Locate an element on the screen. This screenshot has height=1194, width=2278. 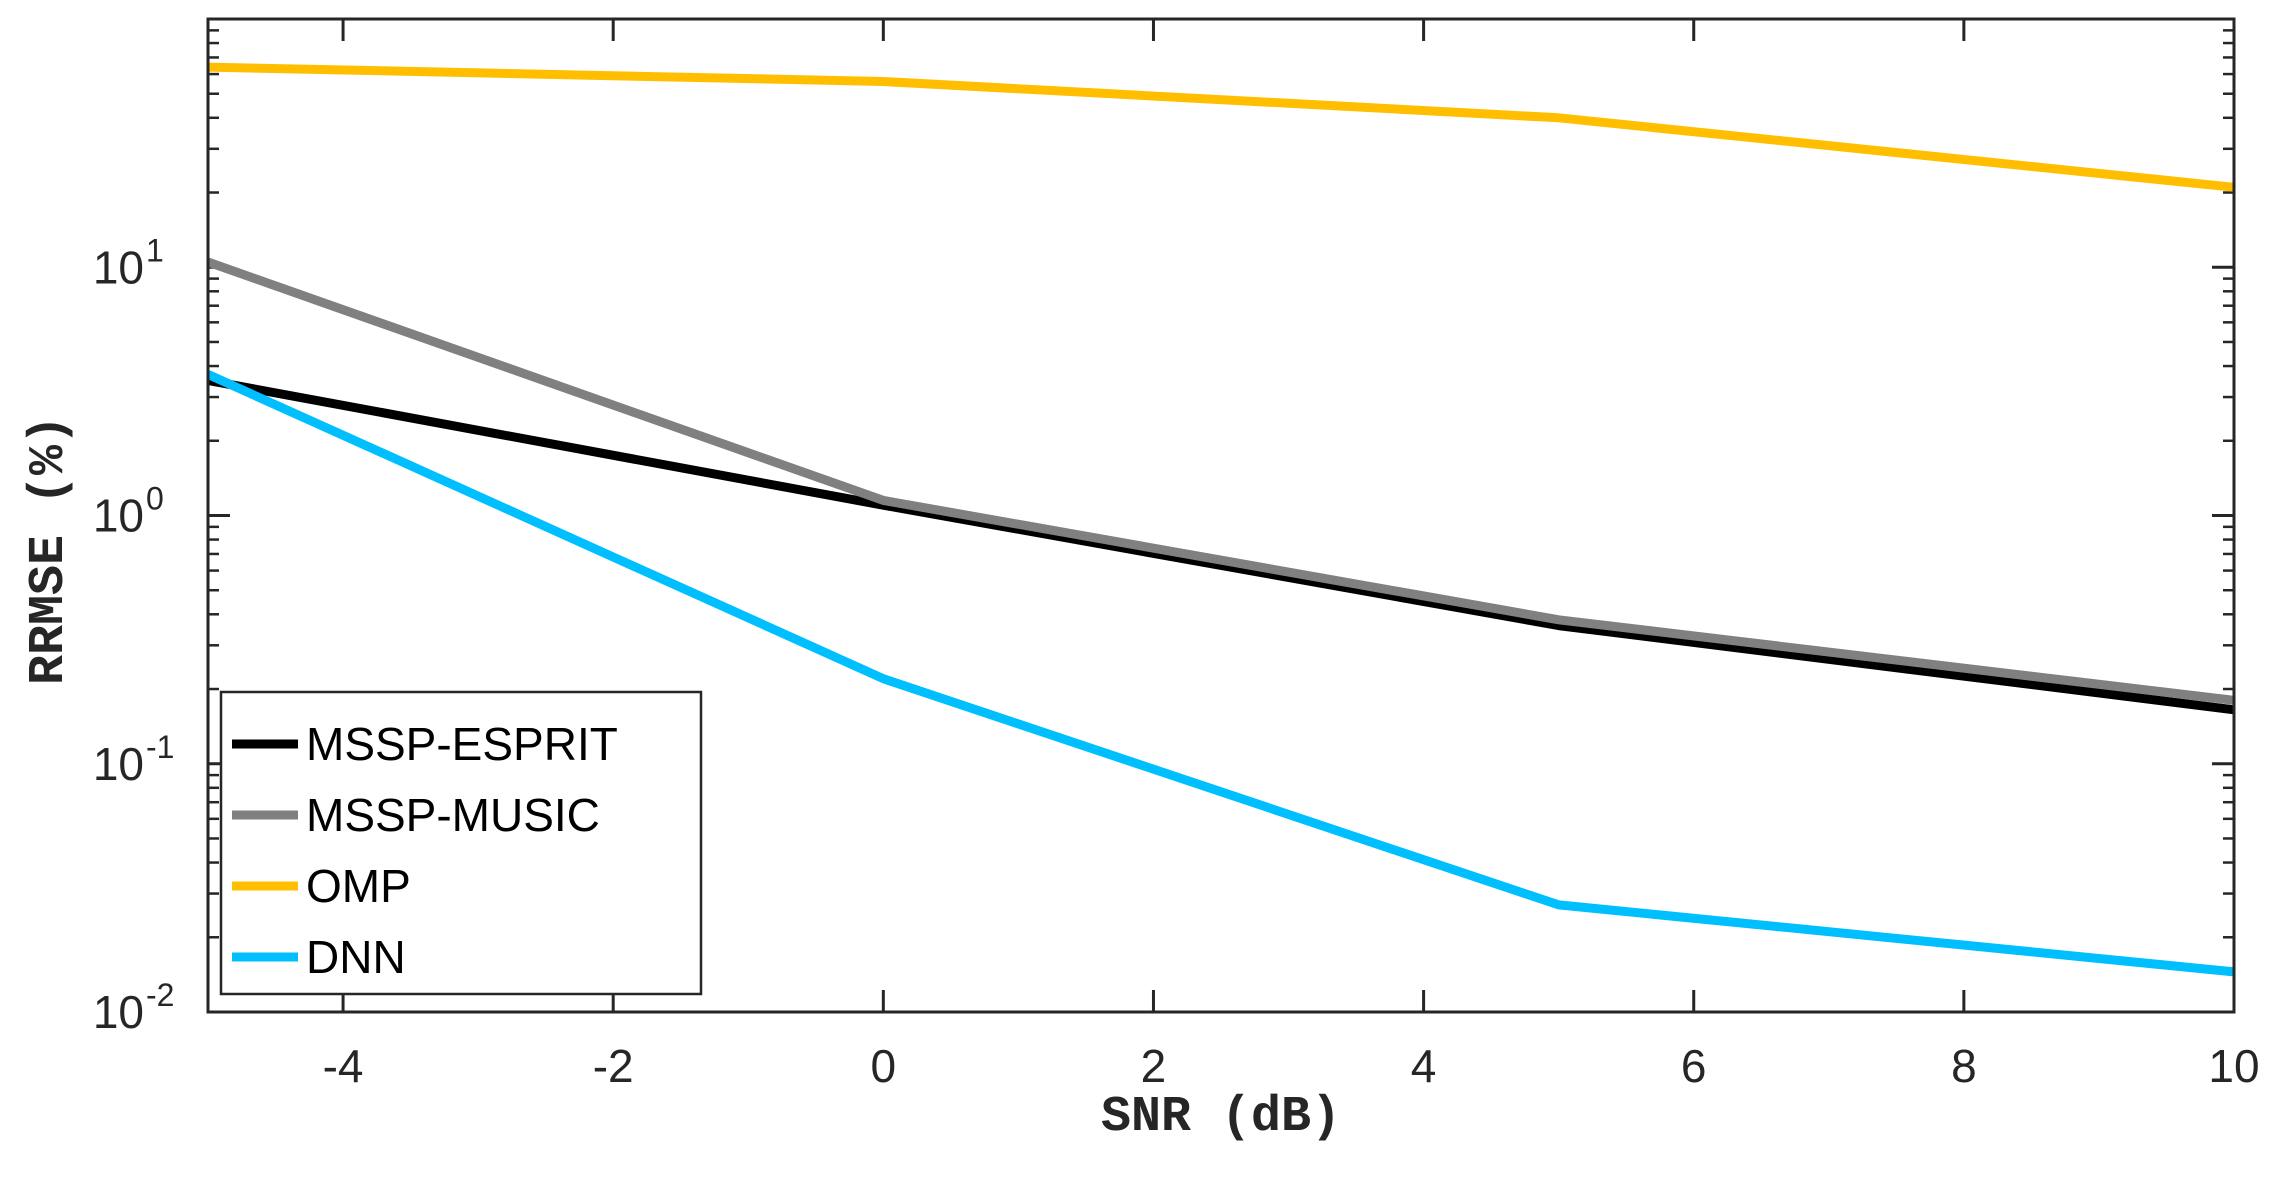
y-tick-label-exponent: -1 is located at coordinates (160, 747).